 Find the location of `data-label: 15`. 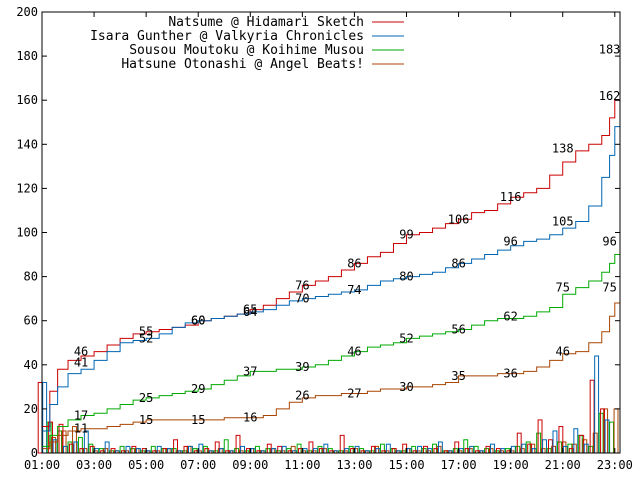

data-label: 15 is located at coordinates (198, 420).